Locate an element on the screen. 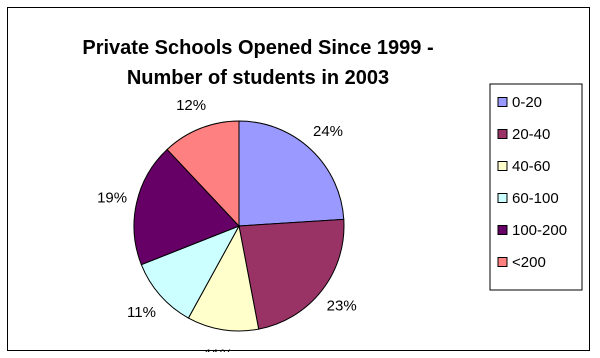 Image resolution: width=600 pixels, height=358 pixels. legend-label-4: 60-100 is located at coordinates (535, 198).